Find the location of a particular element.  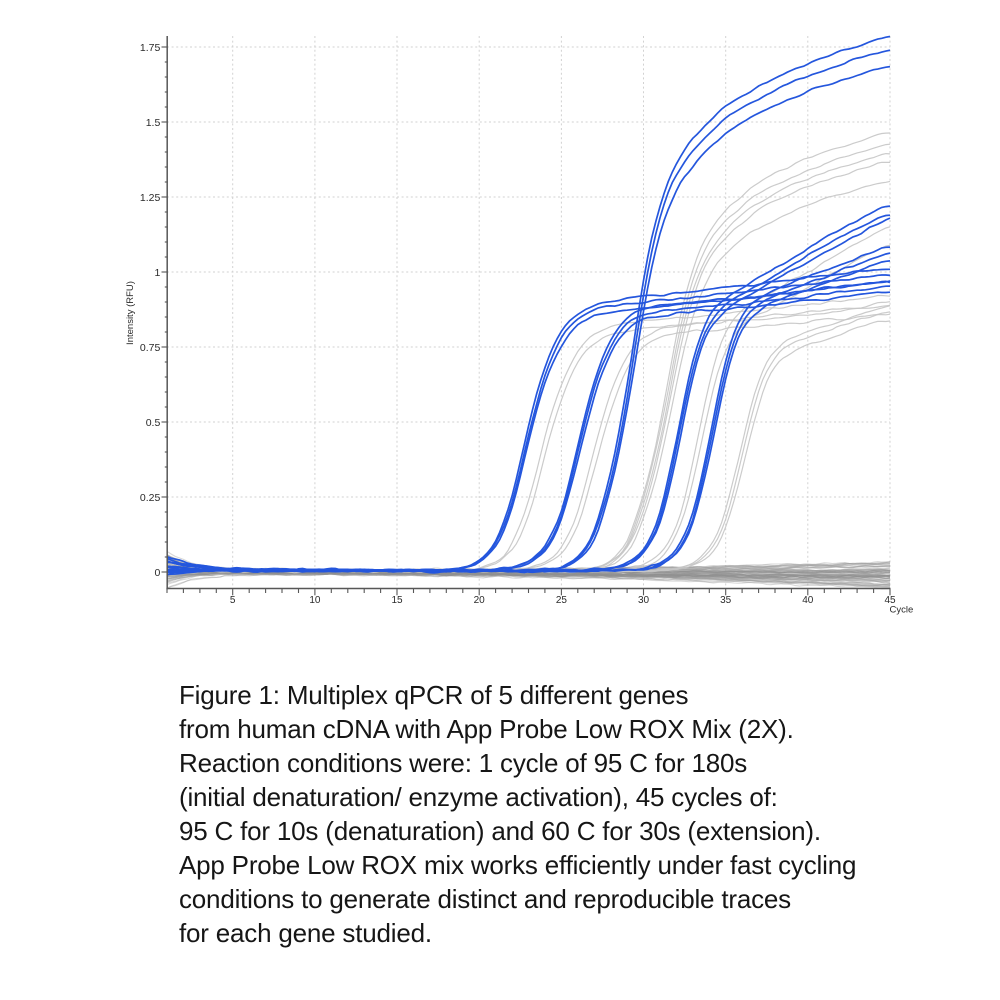

svg-text: 10 is located at coordinates (315, 600).